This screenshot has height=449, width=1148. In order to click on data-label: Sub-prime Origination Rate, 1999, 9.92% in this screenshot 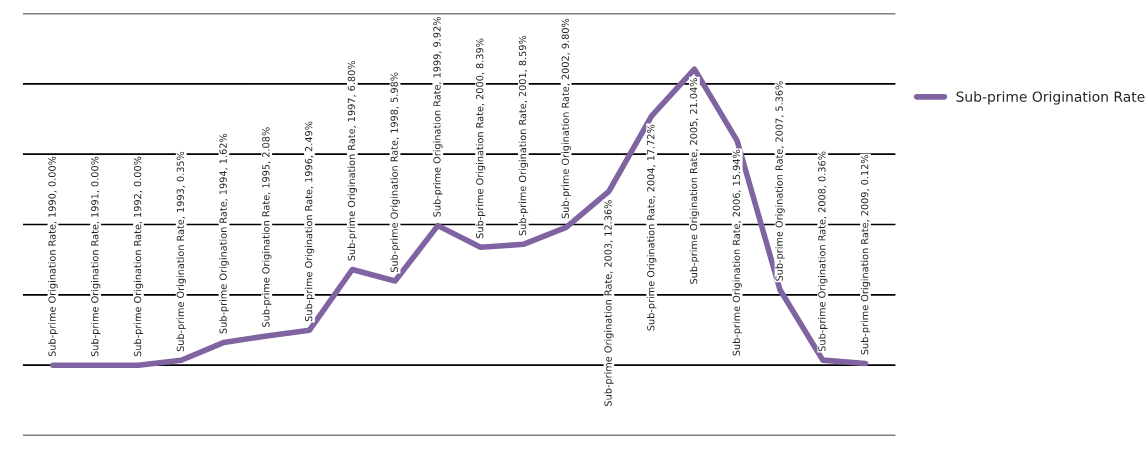, I will do `click(438, 117)`.